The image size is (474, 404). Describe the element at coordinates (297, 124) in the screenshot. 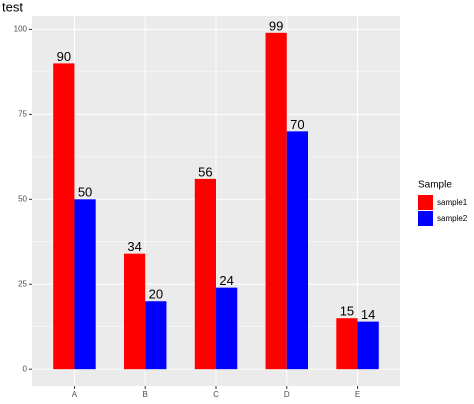

I see `value-label: 70` at that location.